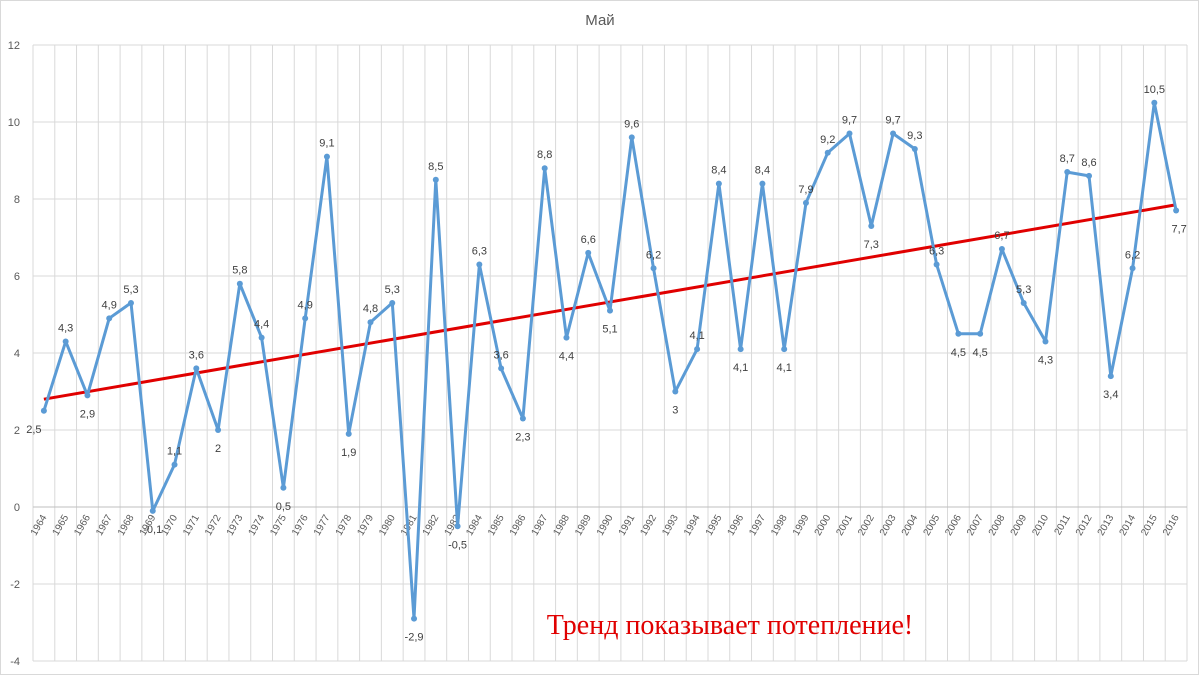 Image resolution: width=1200 pixels, height=676 pixels. Describe the element at coordinates (627, 525) in the screenshot. I see `x-tick-label: 1991` at that location.